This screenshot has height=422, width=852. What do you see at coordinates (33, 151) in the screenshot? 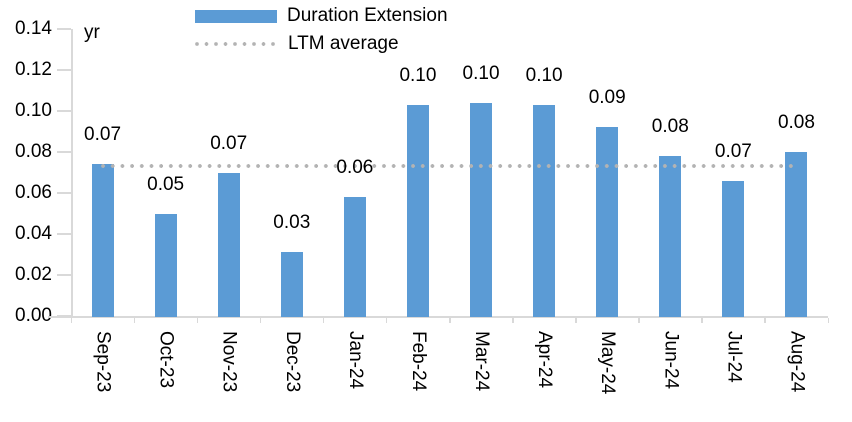
I see `y-axis-tick-label: 0.08` at bounding box center [33, 151].